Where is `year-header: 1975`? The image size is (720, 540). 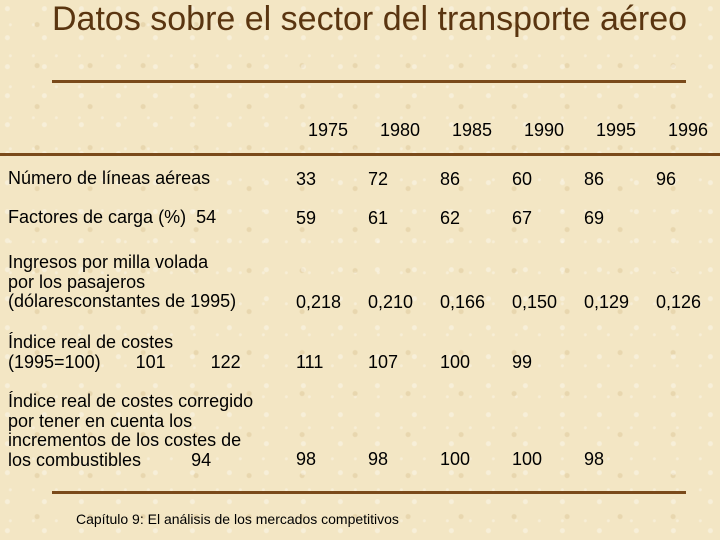
year-header: 1975 is located at coordinates (328, 130).